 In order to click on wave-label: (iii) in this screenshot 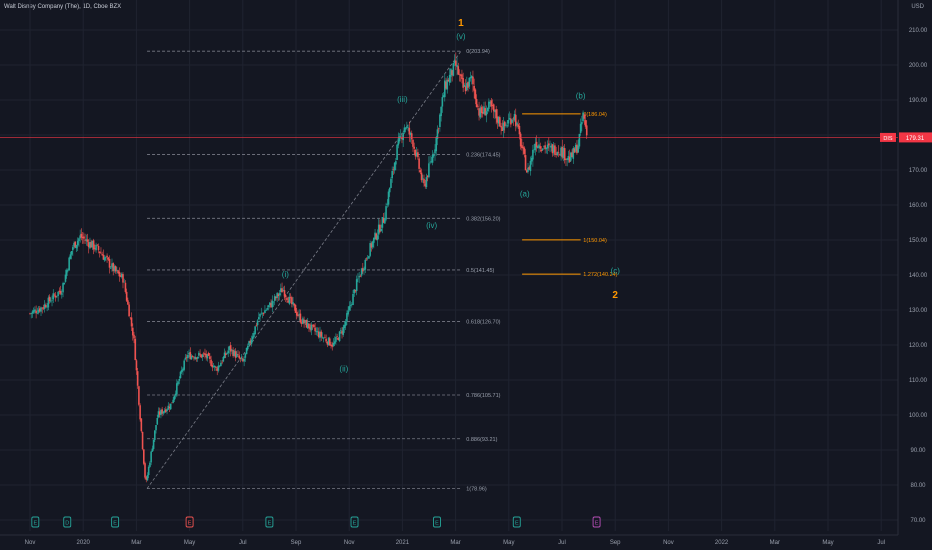, I will do `click(402, 99)`.